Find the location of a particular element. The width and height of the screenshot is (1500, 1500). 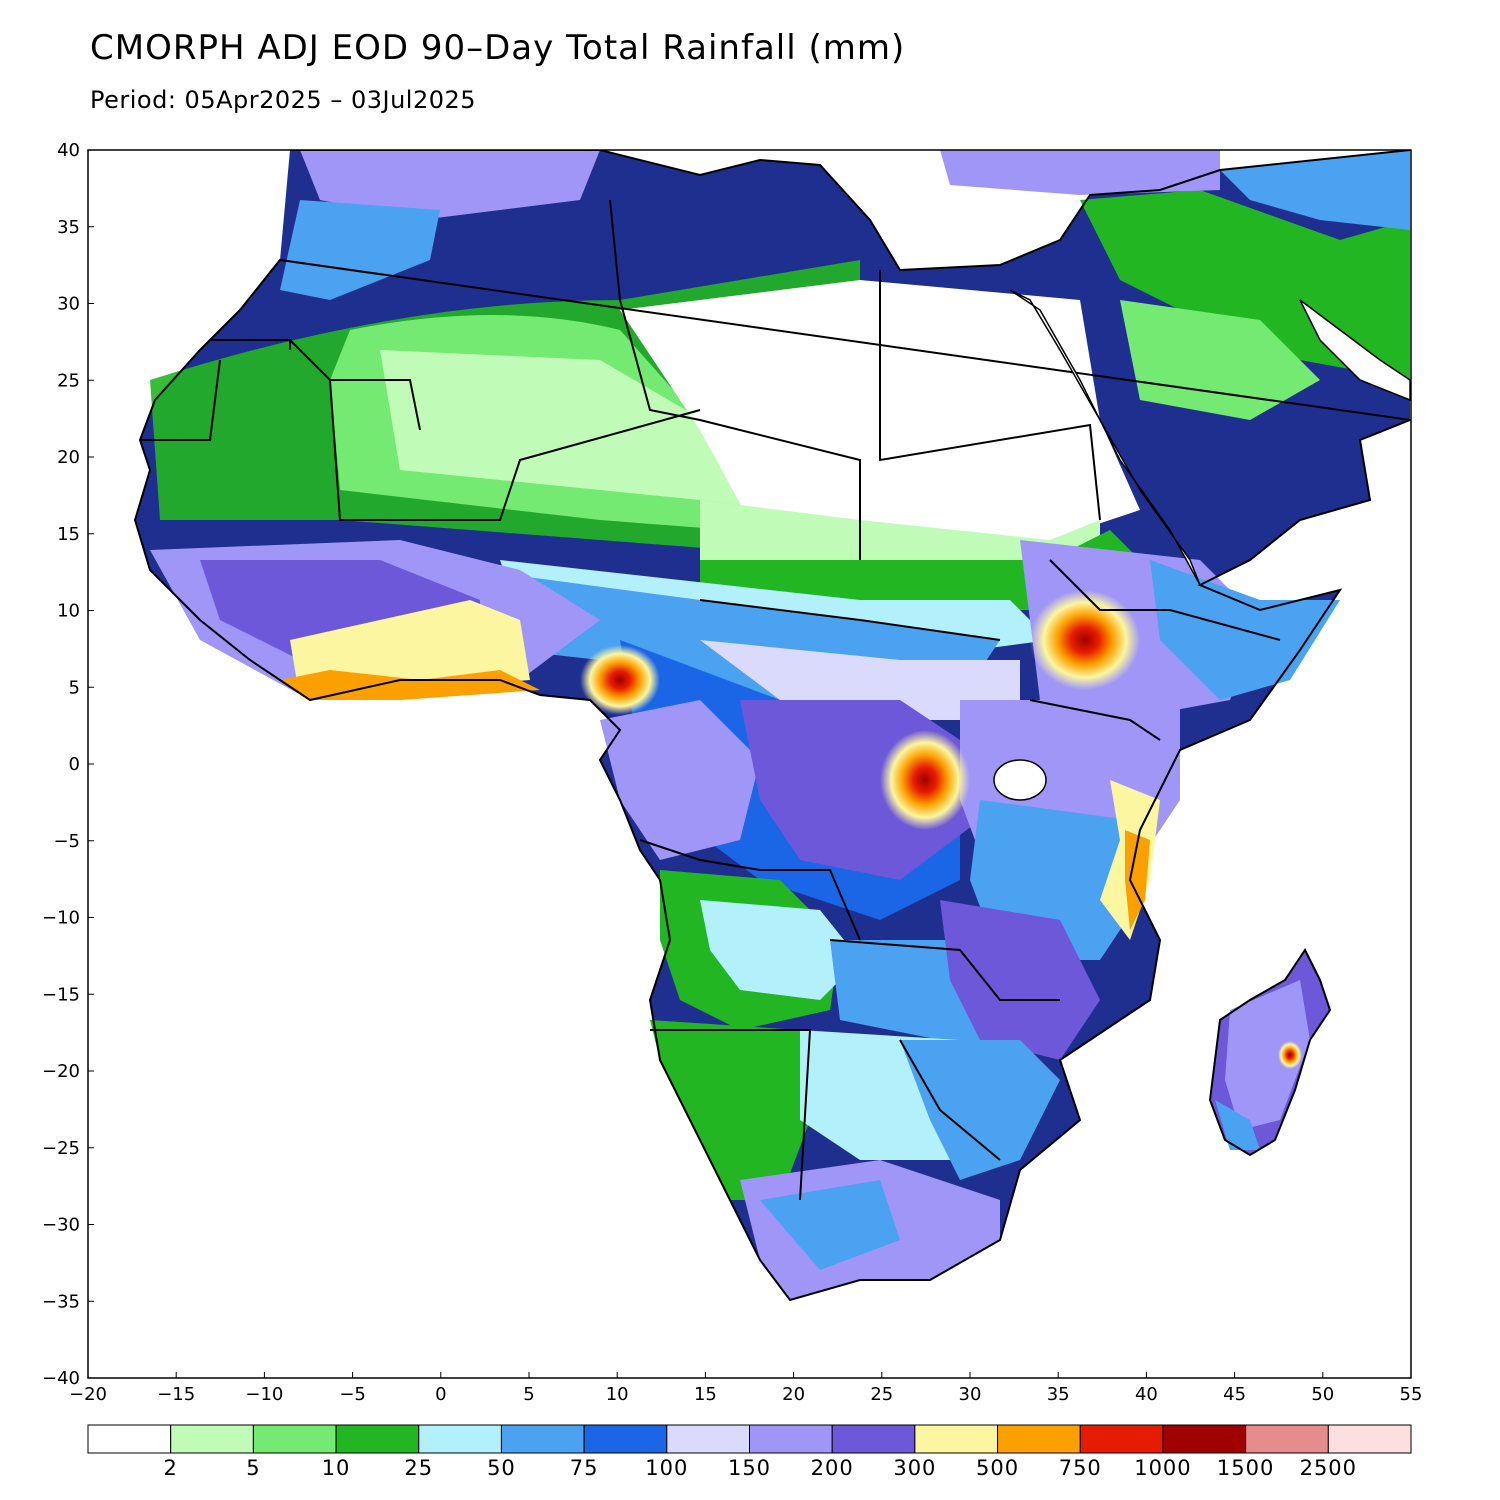

lat-tick-label: −30 is located at coordinates (61, 1225).